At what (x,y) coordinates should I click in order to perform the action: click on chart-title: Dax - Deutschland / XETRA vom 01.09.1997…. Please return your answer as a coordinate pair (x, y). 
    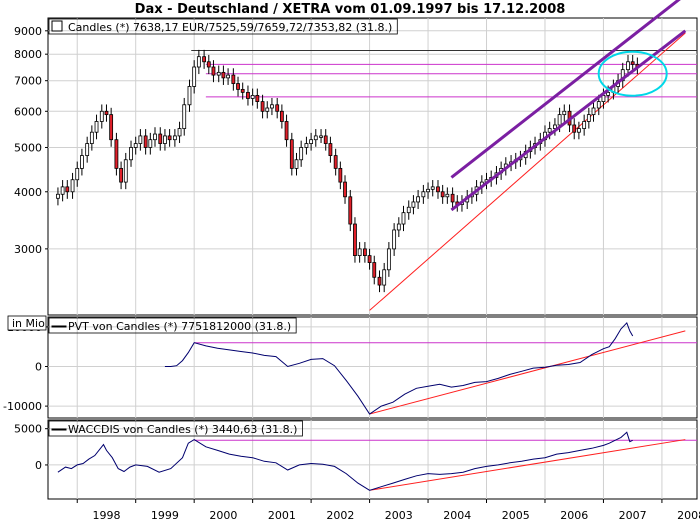
    Looking at the image, I should click on (350, 9).